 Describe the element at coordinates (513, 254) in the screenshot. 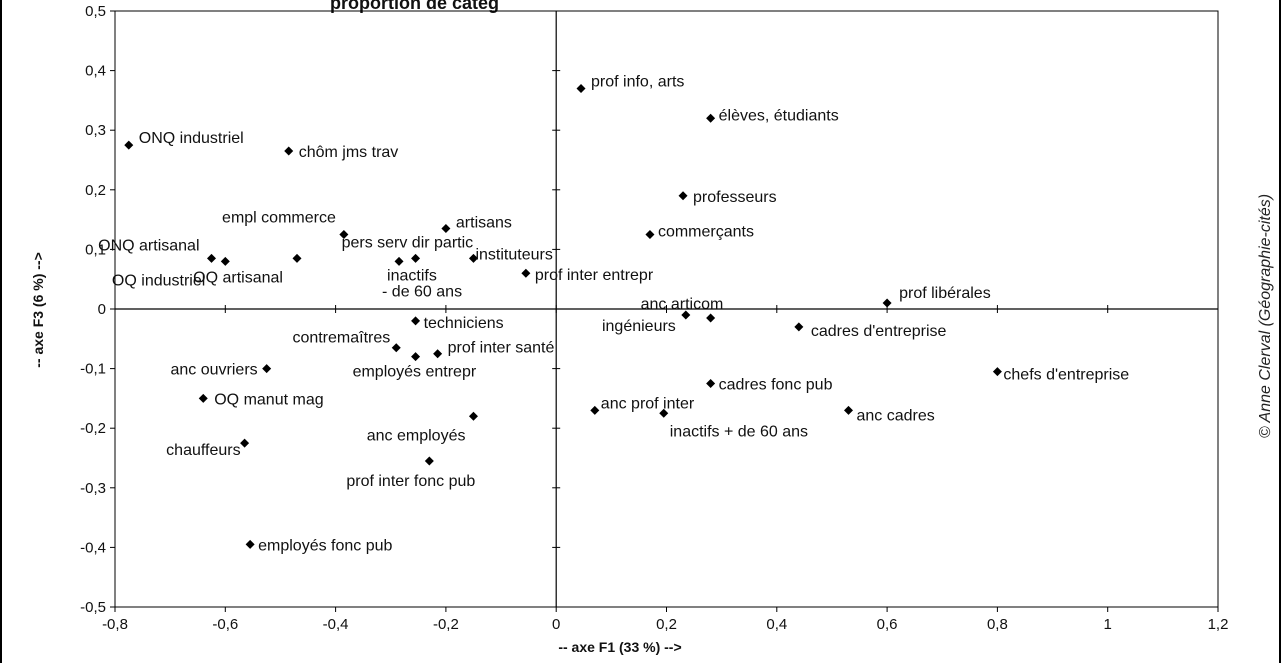

I see `data-point-label: instituteurs` at that location.